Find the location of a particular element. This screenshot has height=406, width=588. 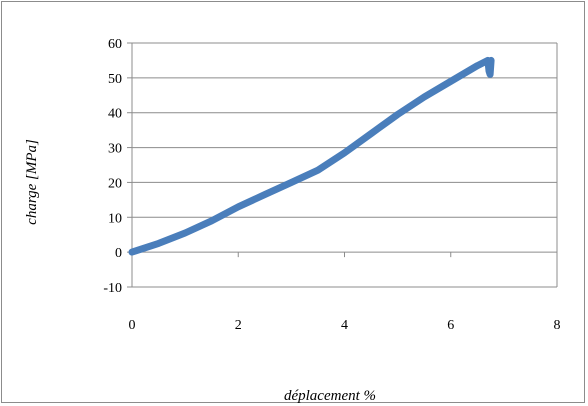

x-tick-label: 6 is located at coordinates (450, 325).